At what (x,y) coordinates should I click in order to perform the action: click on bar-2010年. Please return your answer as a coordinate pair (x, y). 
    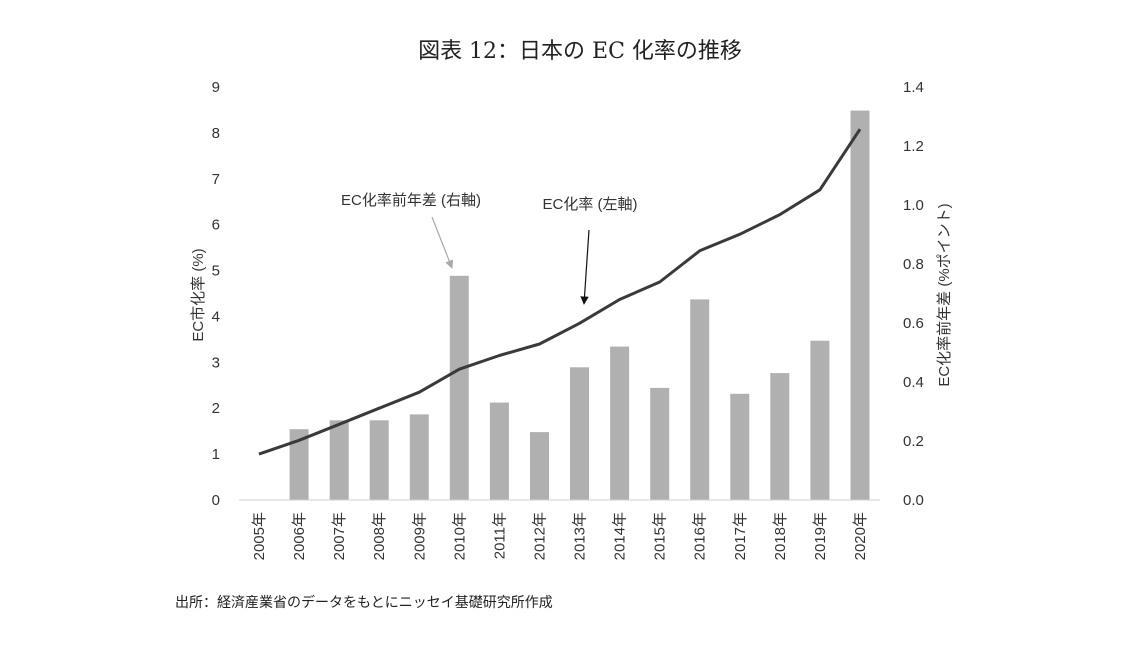
    Looking at the image, I should click on (459, 387).